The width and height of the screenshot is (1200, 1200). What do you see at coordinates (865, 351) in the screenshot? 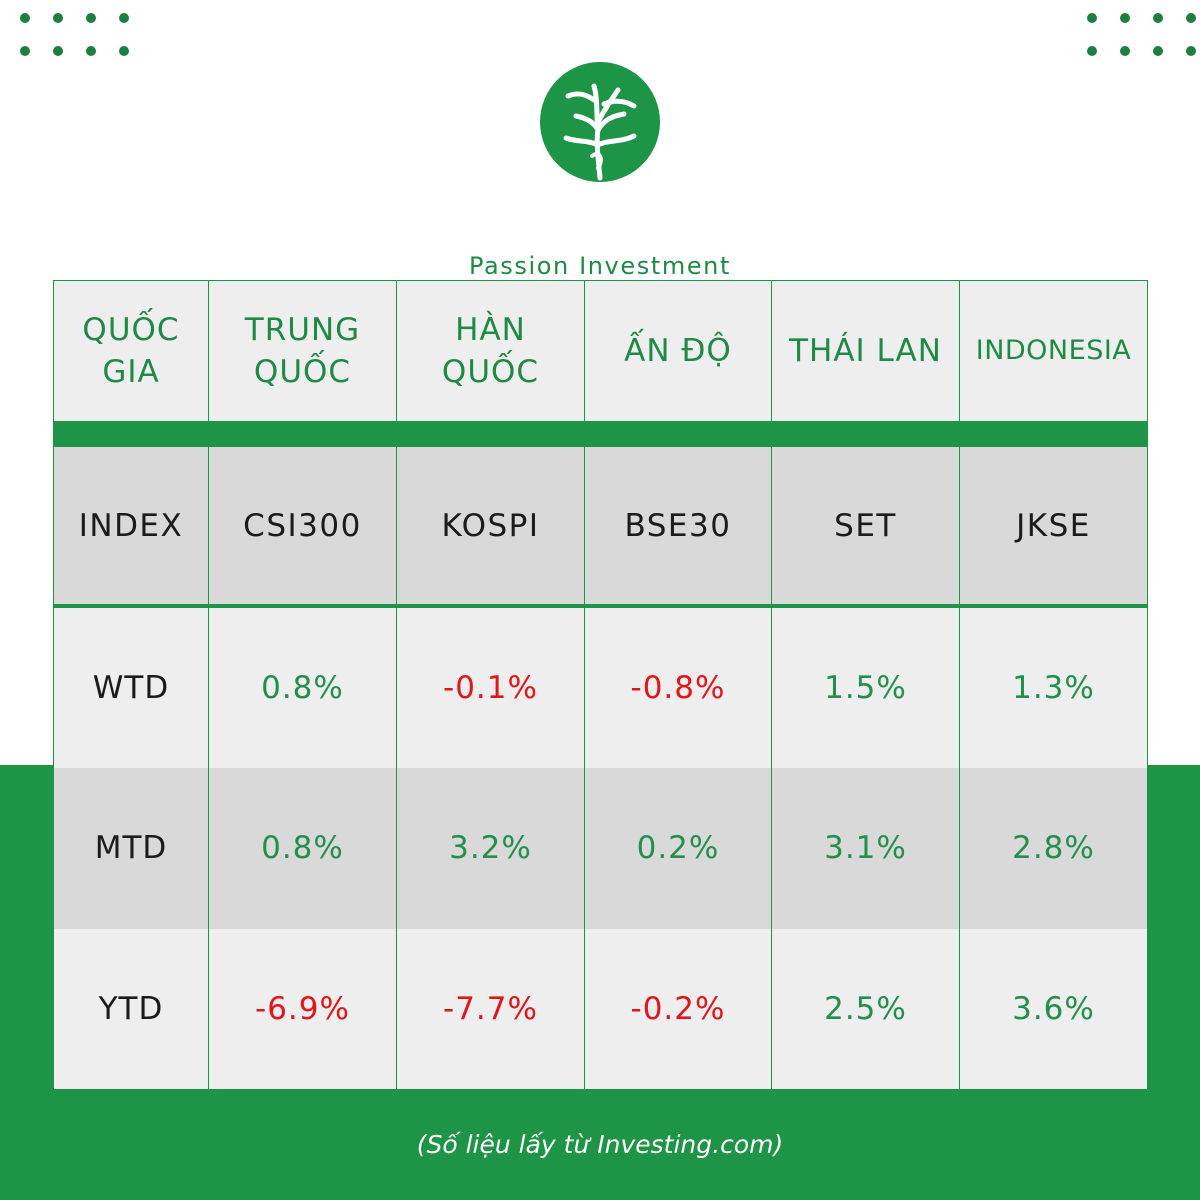
I see `header-country-thailand: THÁI LAN` at bounding box center [865, 351].